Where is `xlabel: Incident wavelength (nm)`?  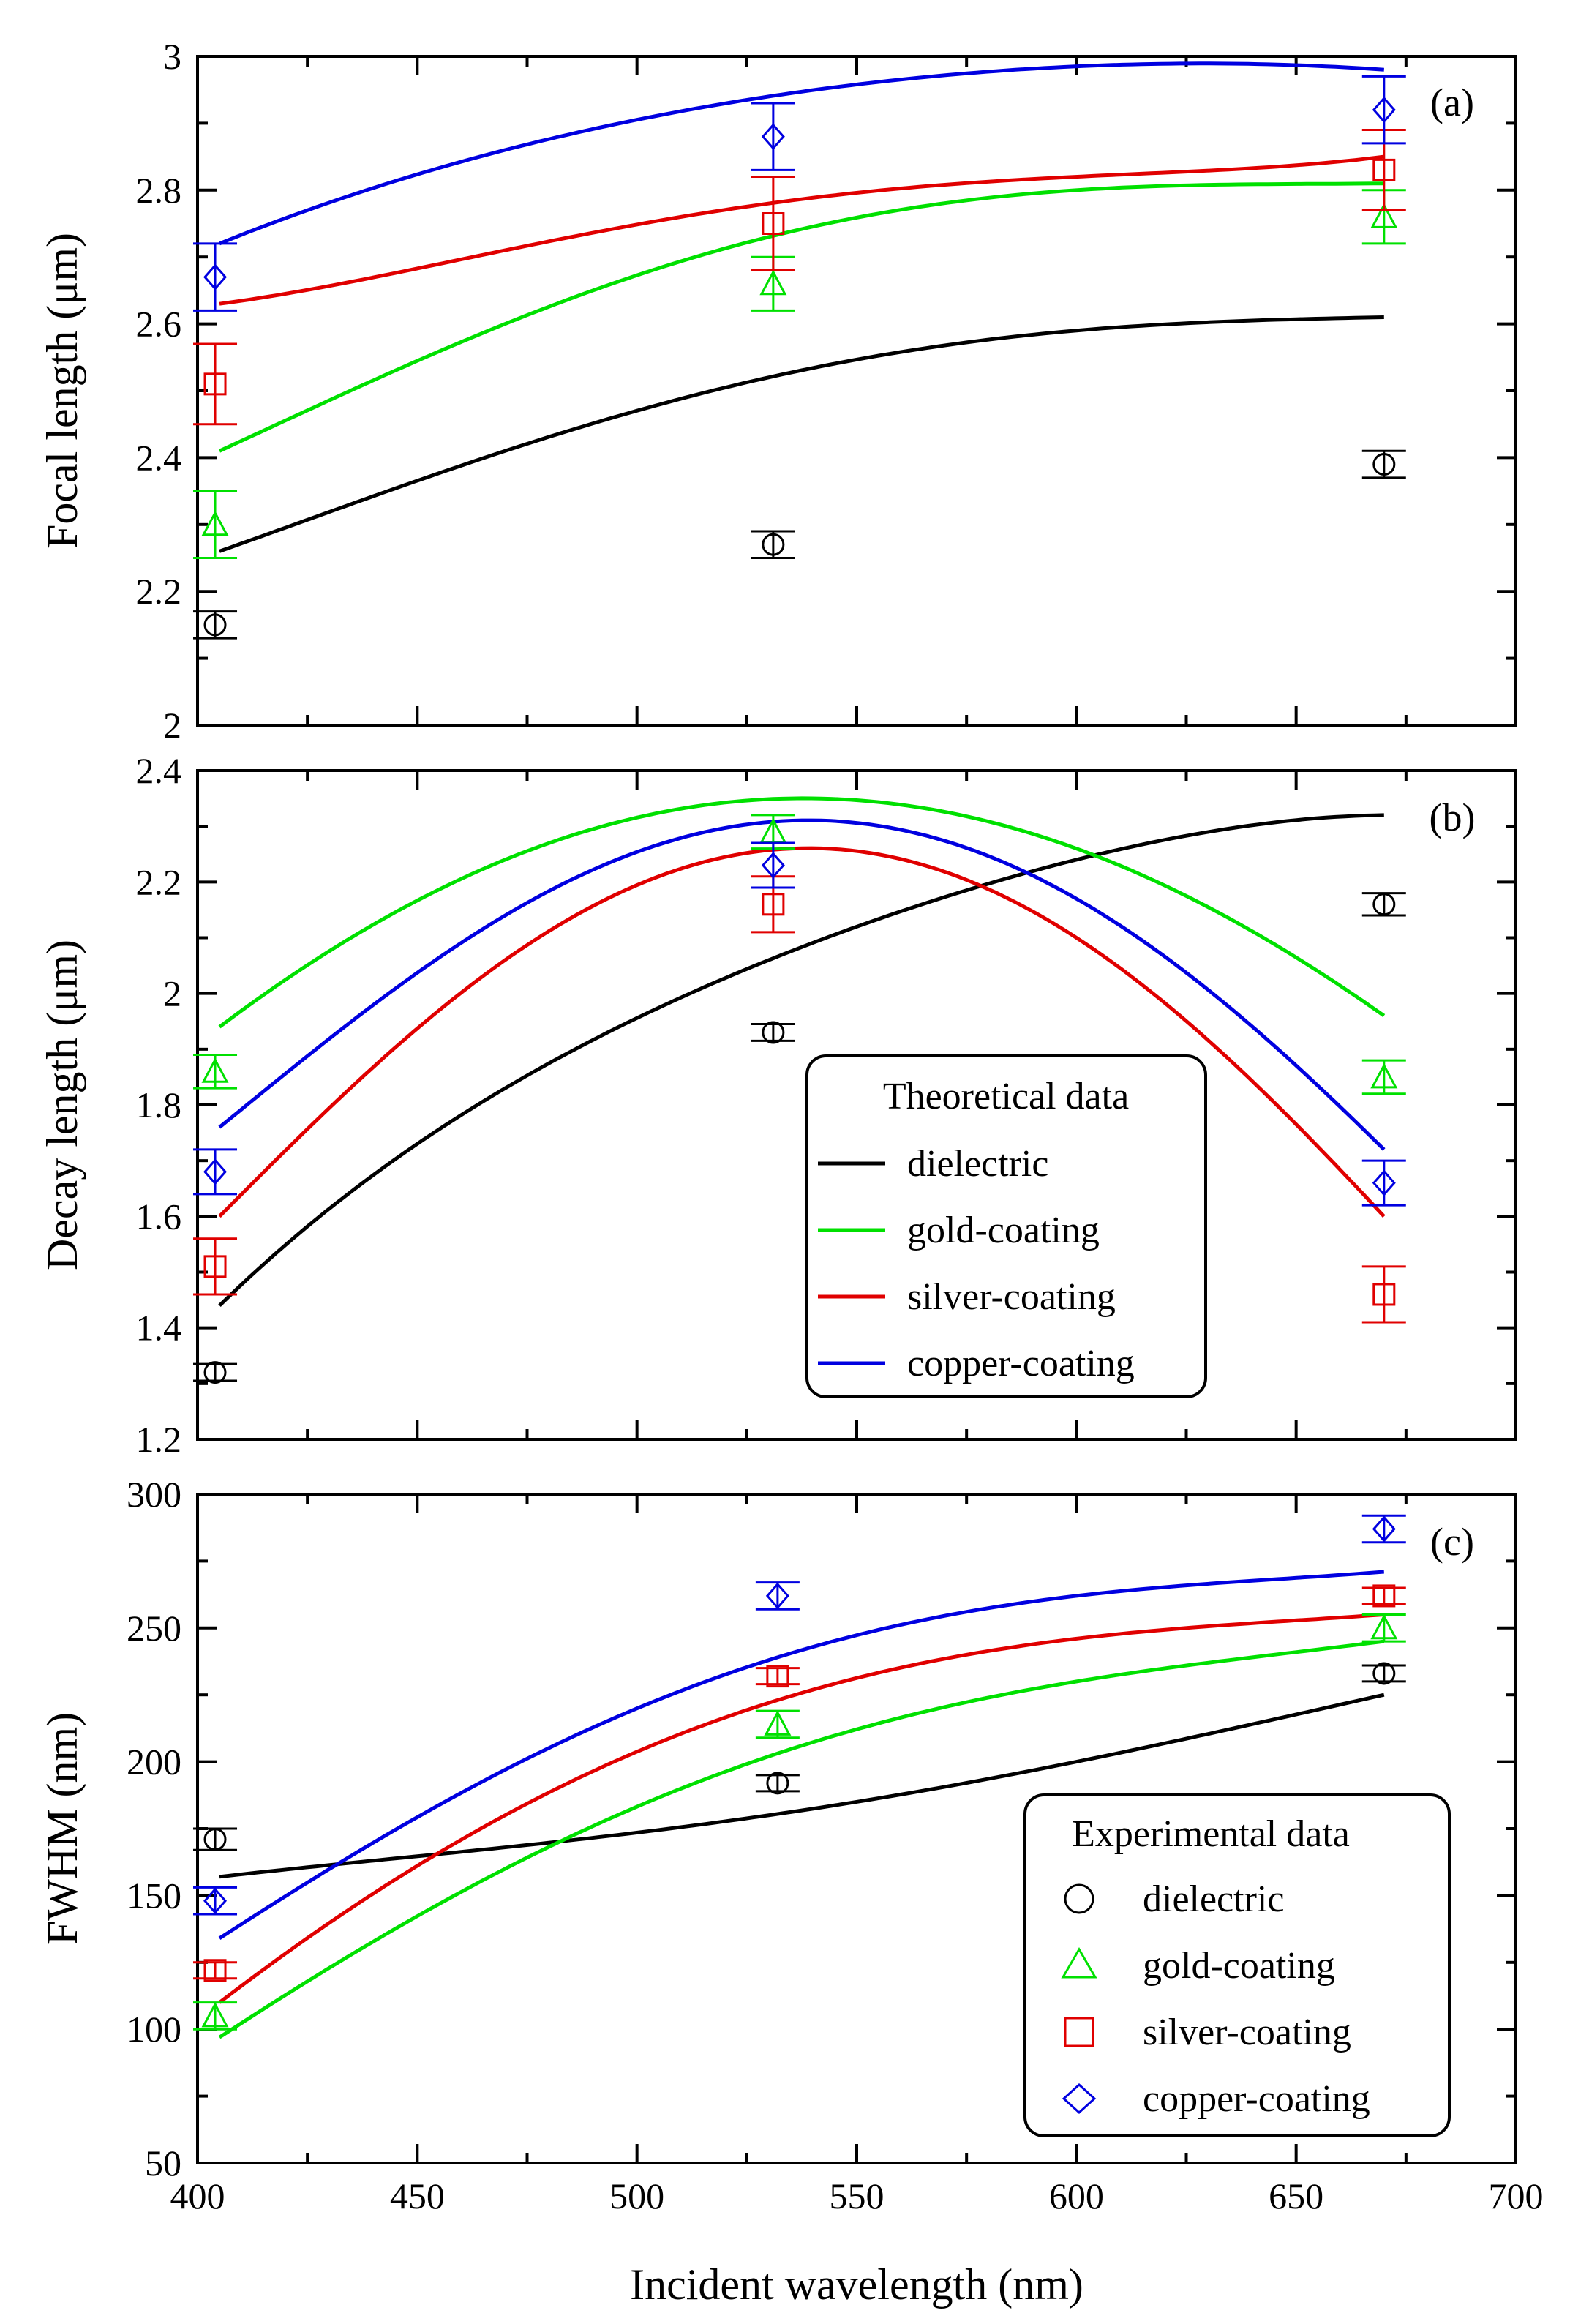 xlabel: Incident wavelength (nm) is located at coordinates (856, 2285).